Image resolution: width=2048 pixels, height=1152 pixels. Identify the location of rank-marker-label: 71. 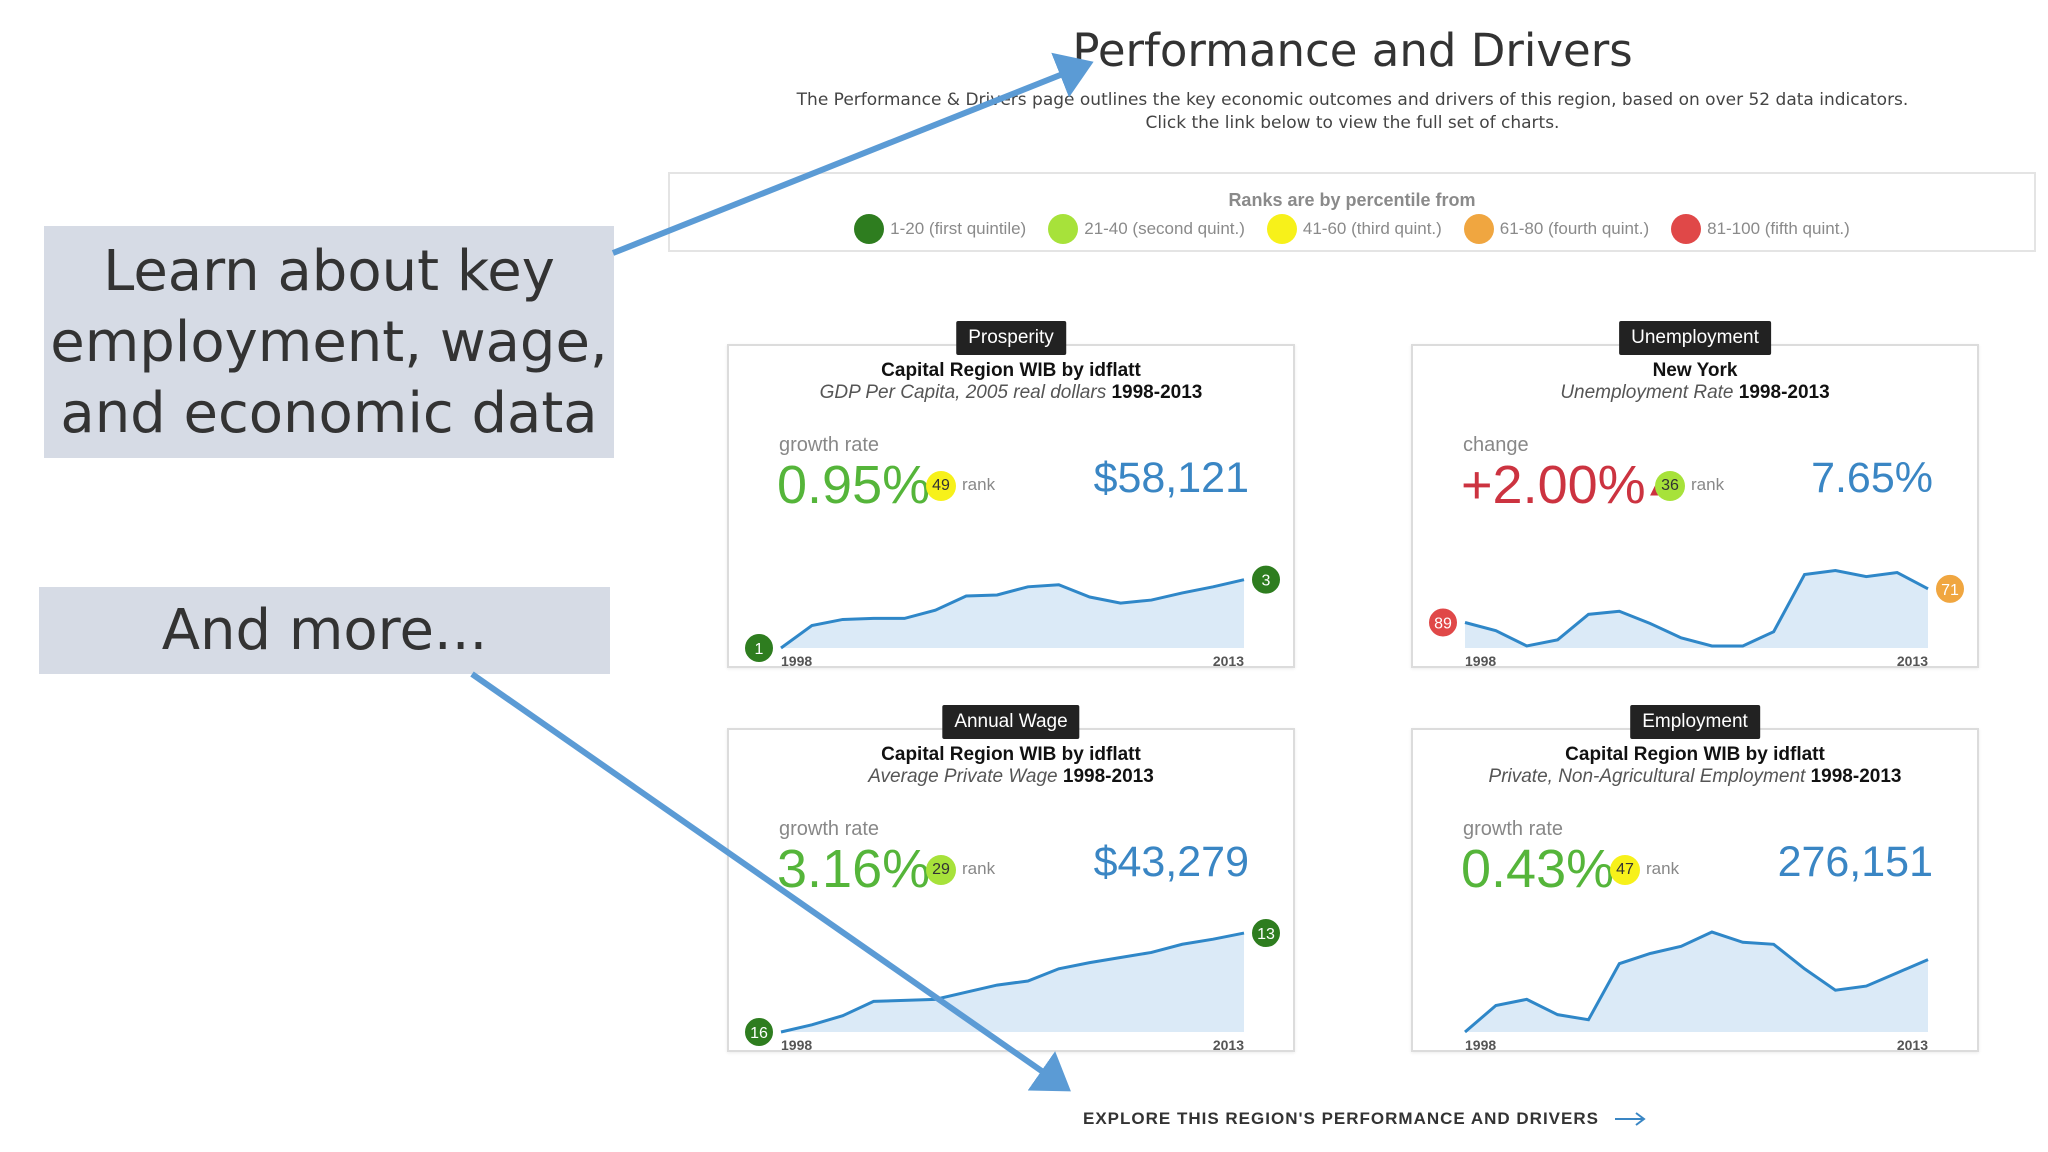
(1950, 590).